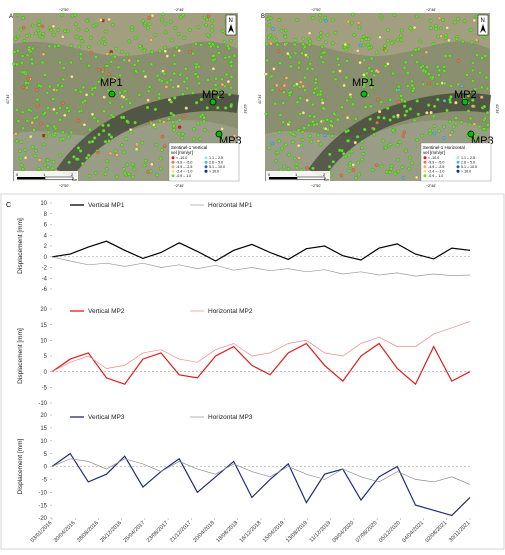 This screenshot has height=555, width=505. What do you see at coordinates (483, 28) in the screenshot?
I see `north-arrow-icon` at bounding box center [483, 28].